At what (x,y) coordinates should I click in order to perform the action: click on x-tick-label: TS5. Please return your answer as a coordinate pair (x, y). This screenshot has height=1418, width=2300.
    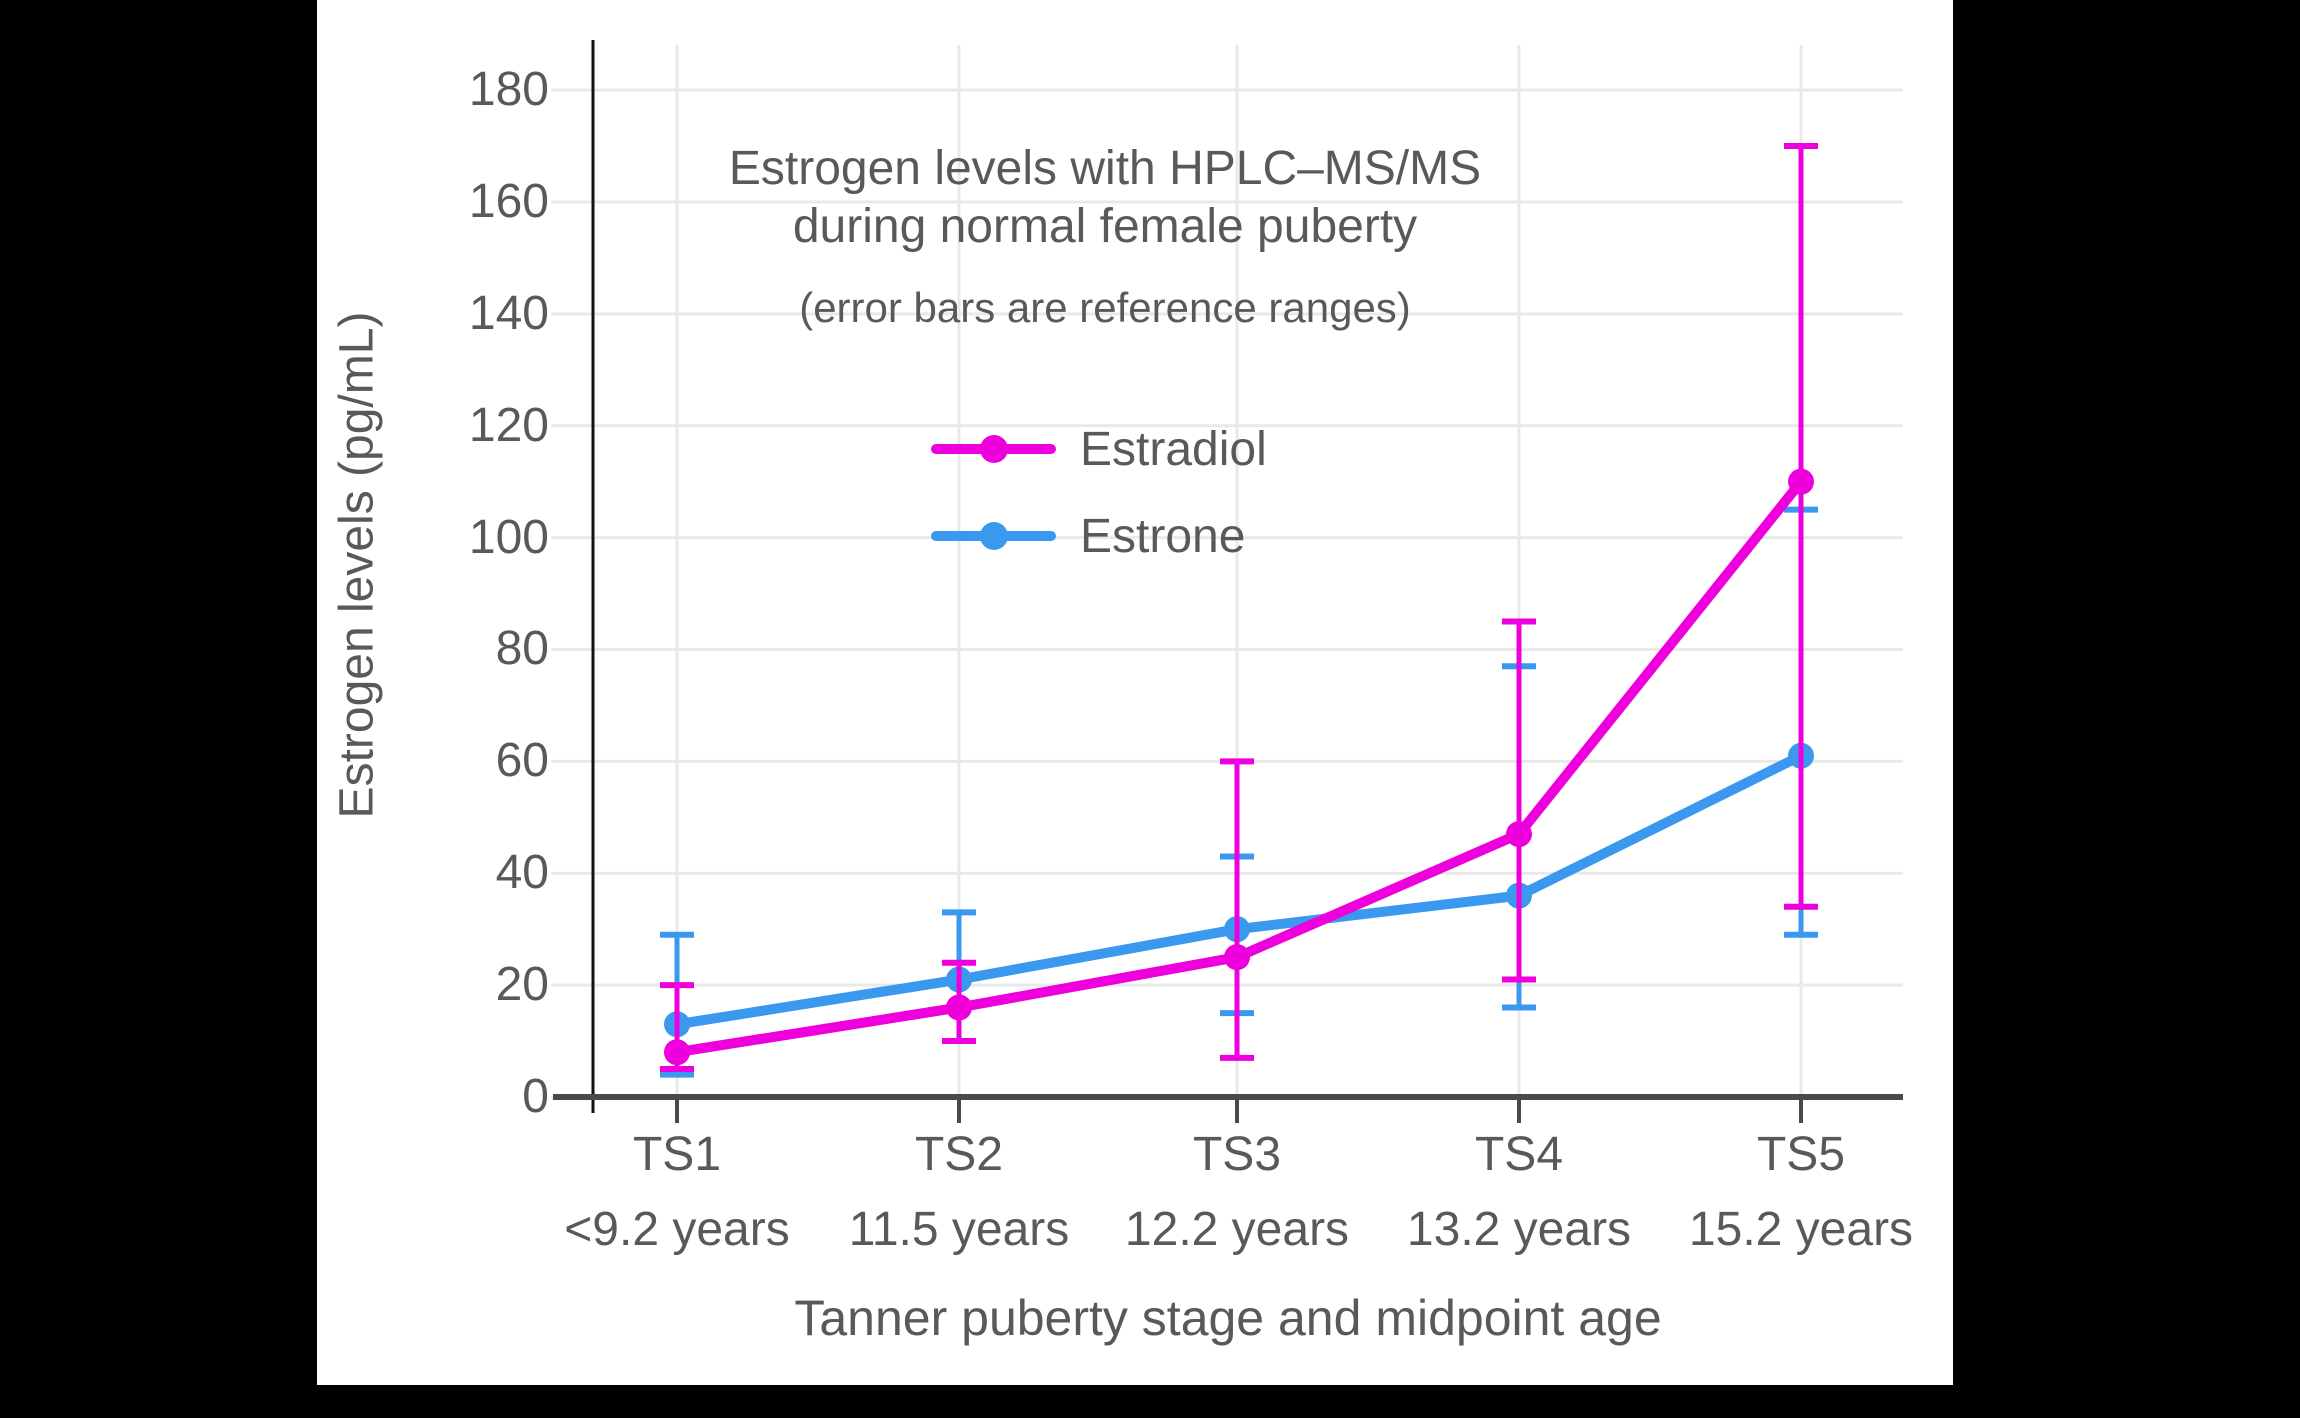
    Looking at the image, I should click on (1801, 1154).